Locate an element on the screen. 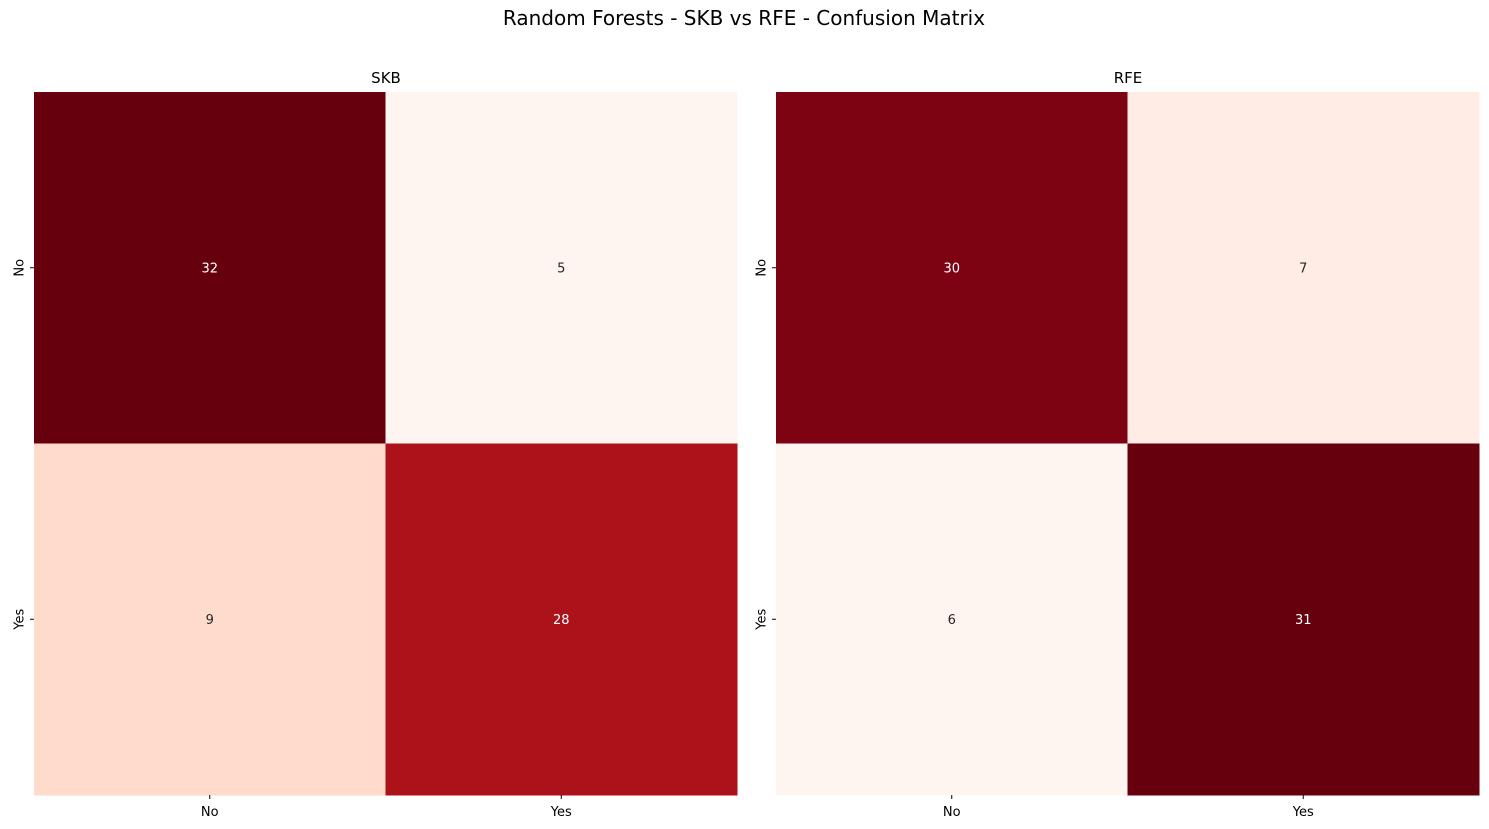 This screenshot has width=1489, height=829. cell-value-label: 5 is located at coordinates (561, 268).